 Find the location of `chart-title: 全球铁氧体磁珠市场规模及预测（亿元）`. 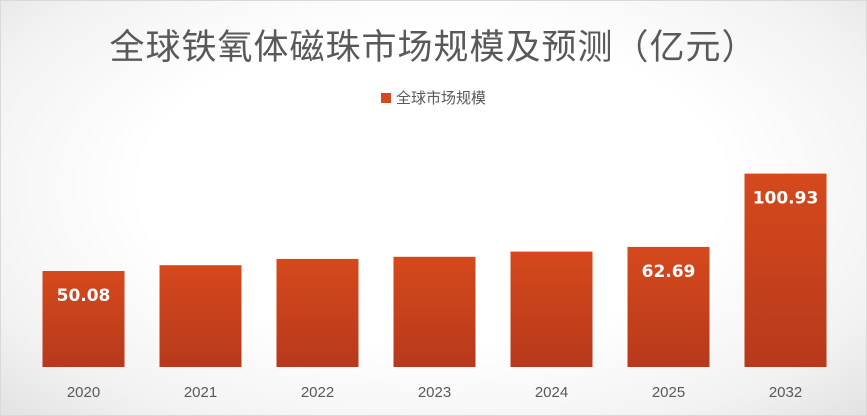

chart-title: 全球铁氧体磁珠市场规模及预测（亿元） is located at coordinates (433, 48).